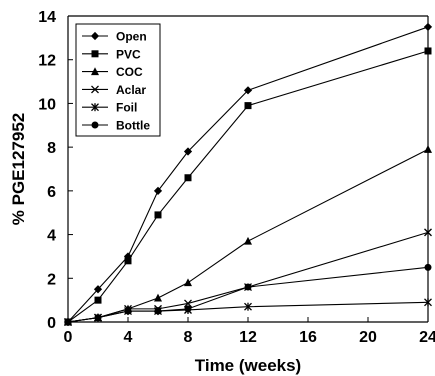 The height and width of the screenshot is (376, 435). Describe the element at coordinates (112, 72) in the screenshot. I see `legend-item-coc: COC` at that location.